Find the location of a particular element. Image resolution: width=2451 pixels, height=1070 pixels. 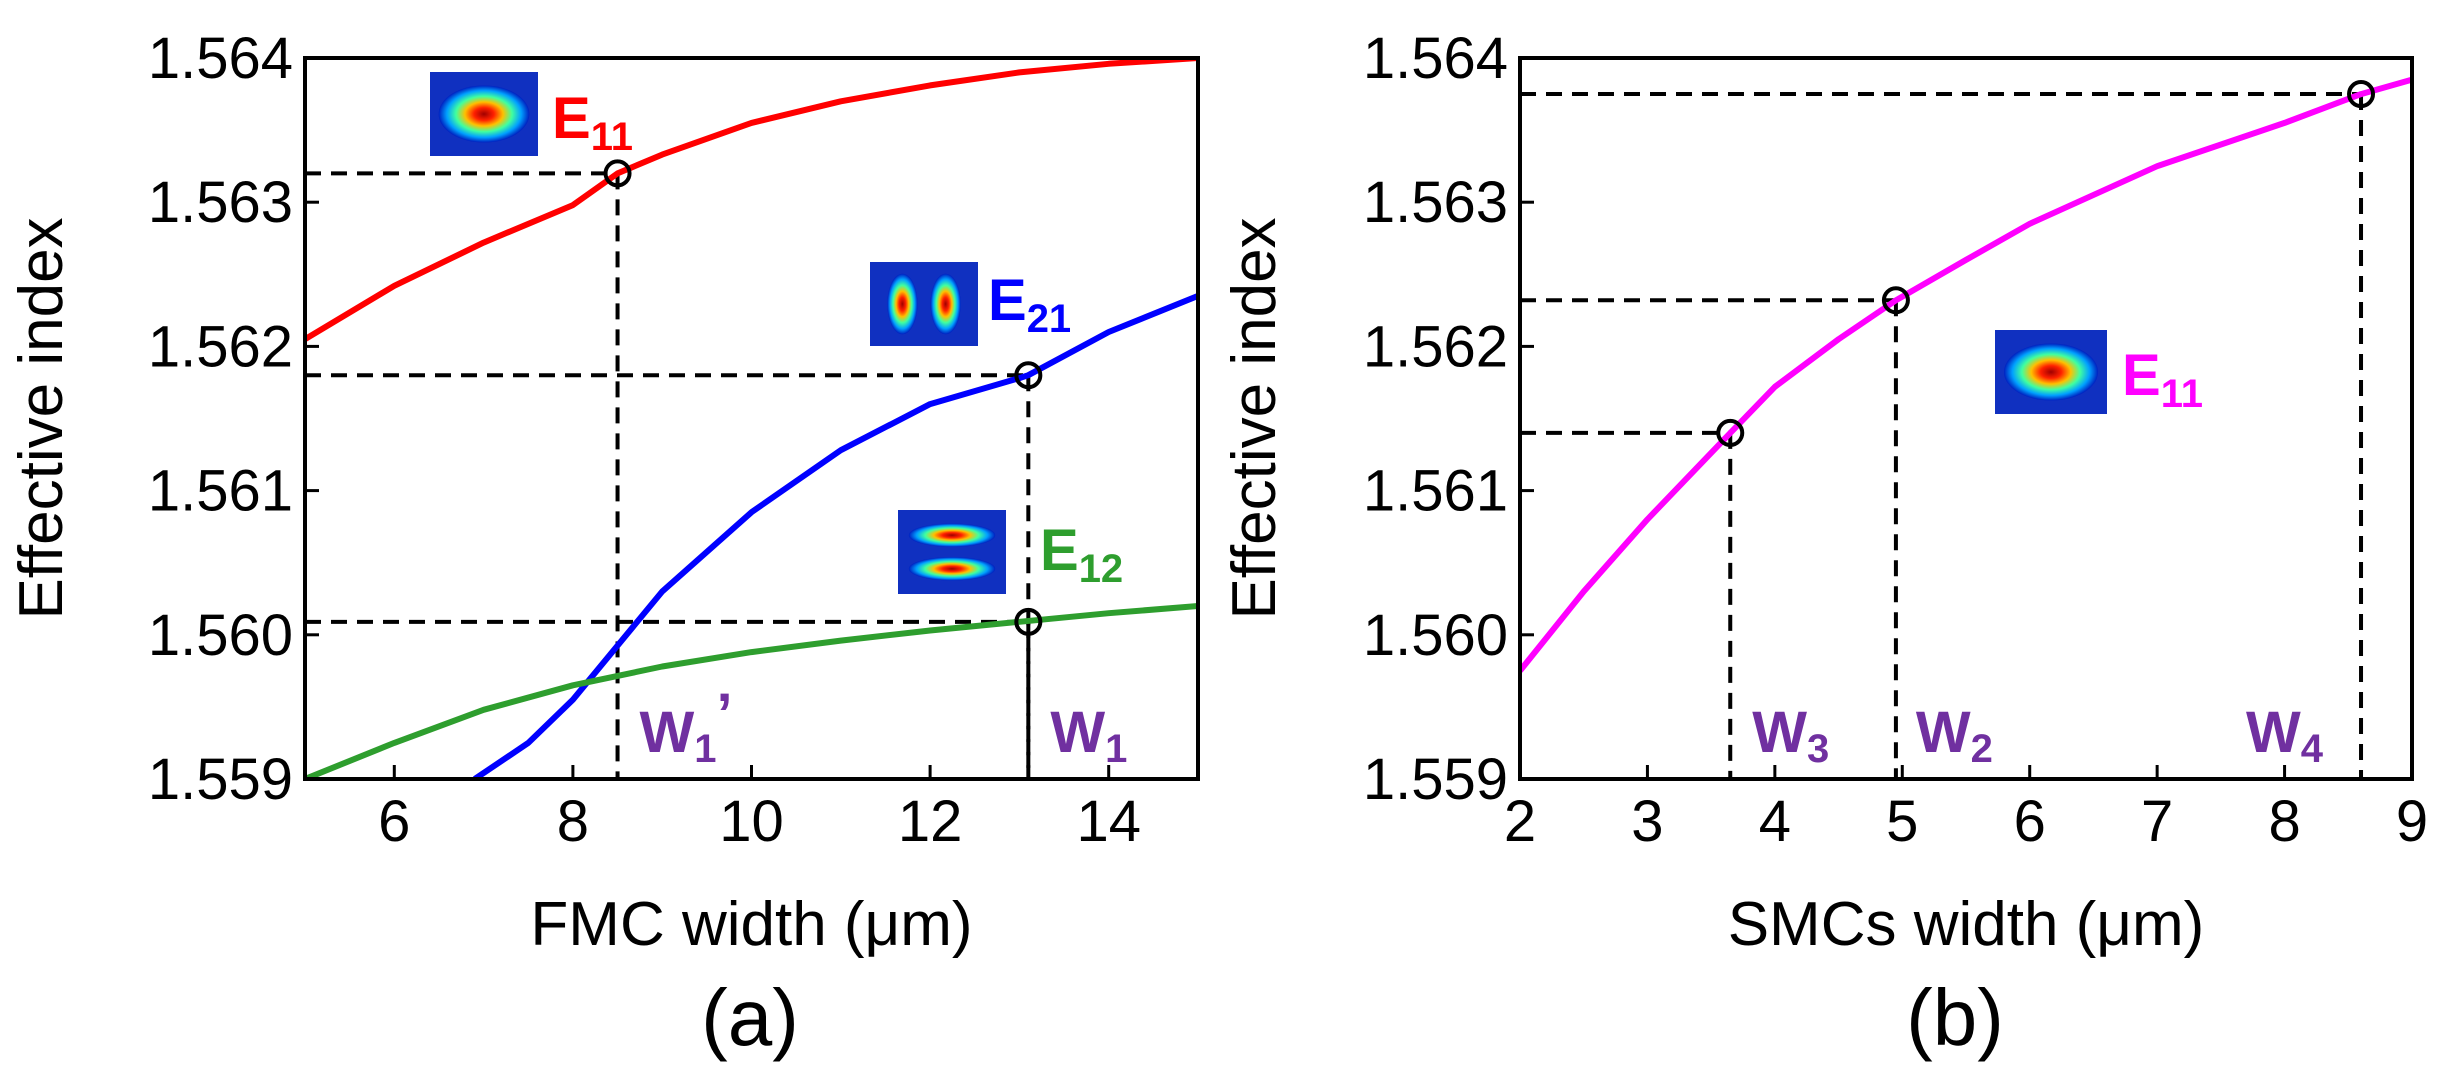

x-tick-label: 3 is located at coordinates (1647, 821).